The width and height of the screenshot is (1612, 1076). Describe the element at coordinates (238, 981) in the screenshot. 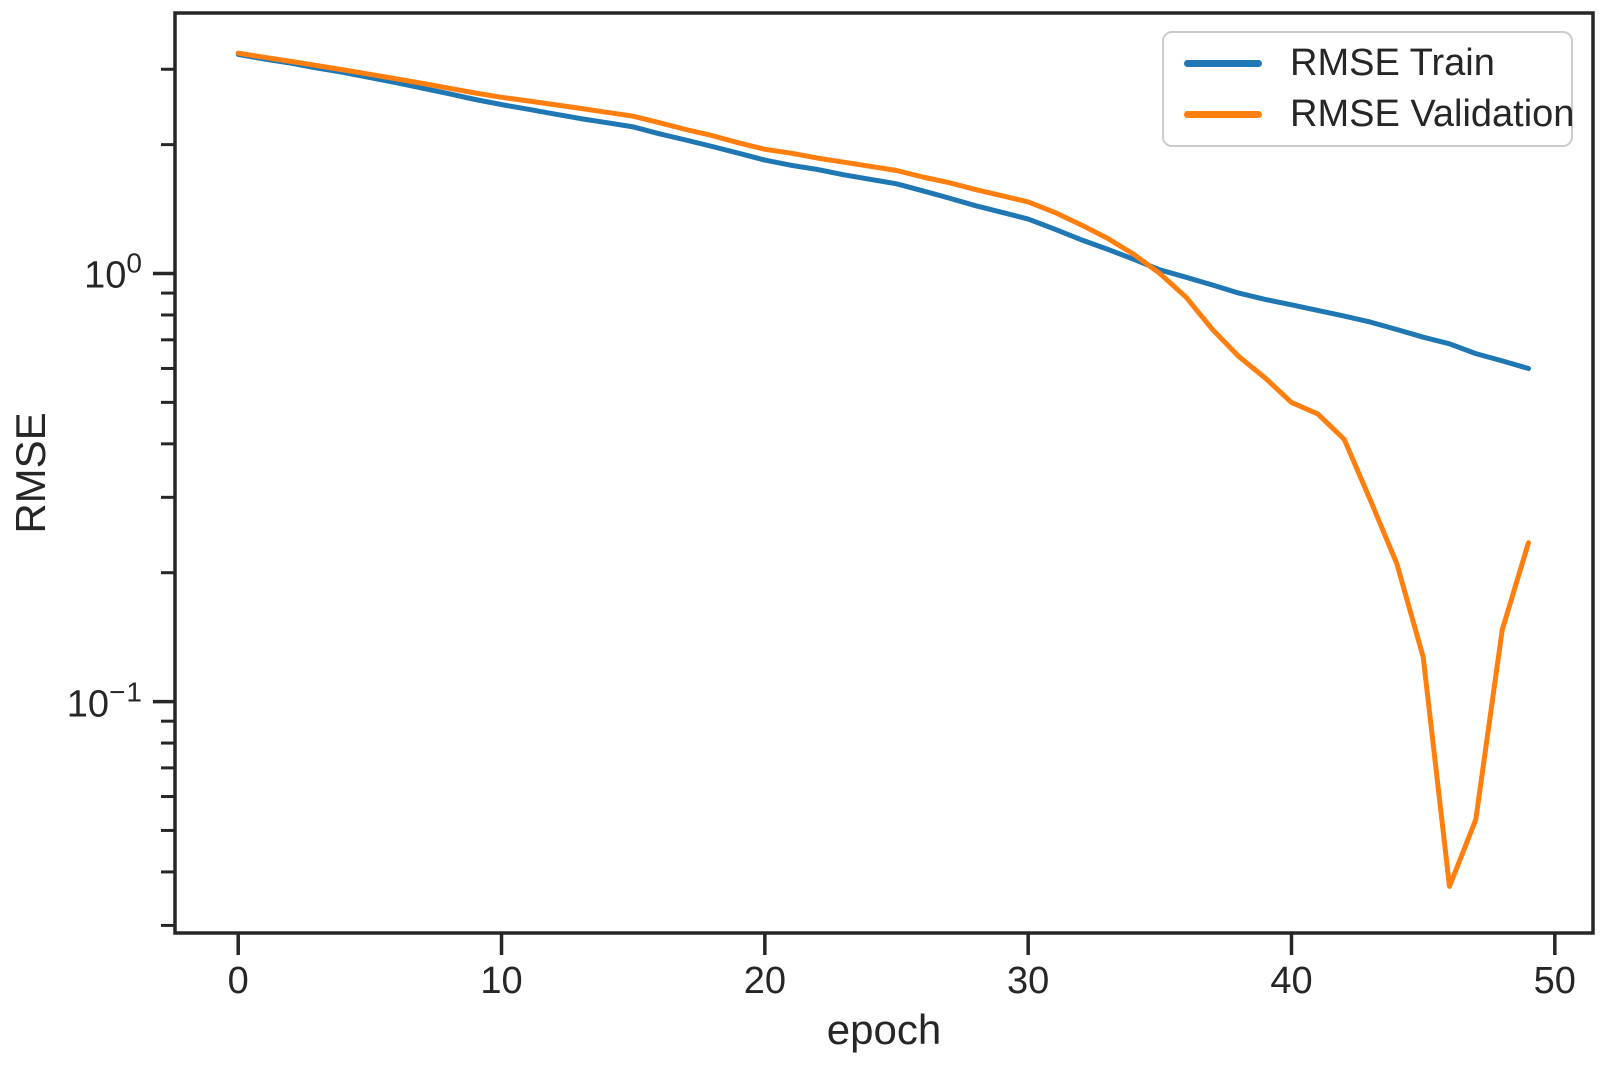

I see `x-tick-label: 0` at that location.